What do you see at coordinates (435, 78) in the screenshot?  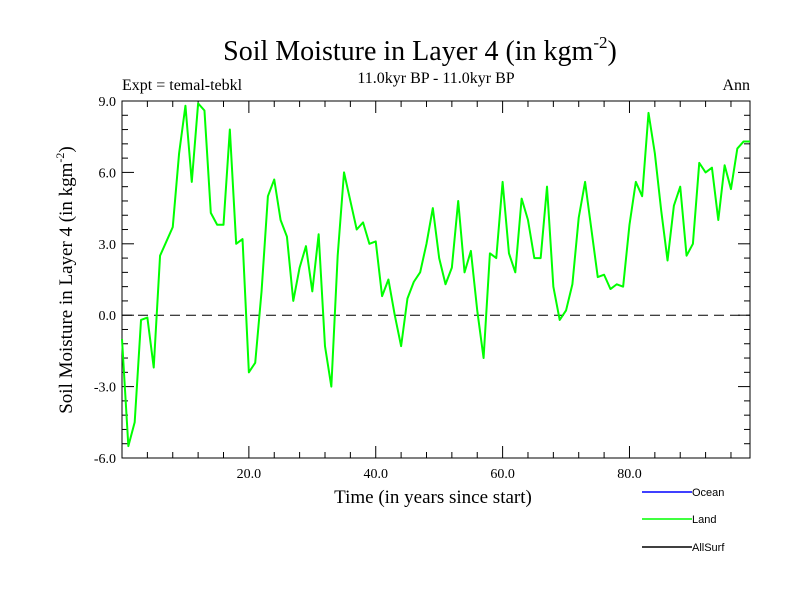 I see `chart-subtitle: 11.0kyr BP - 11.0kyr BP` at bounding box center [435, 78].